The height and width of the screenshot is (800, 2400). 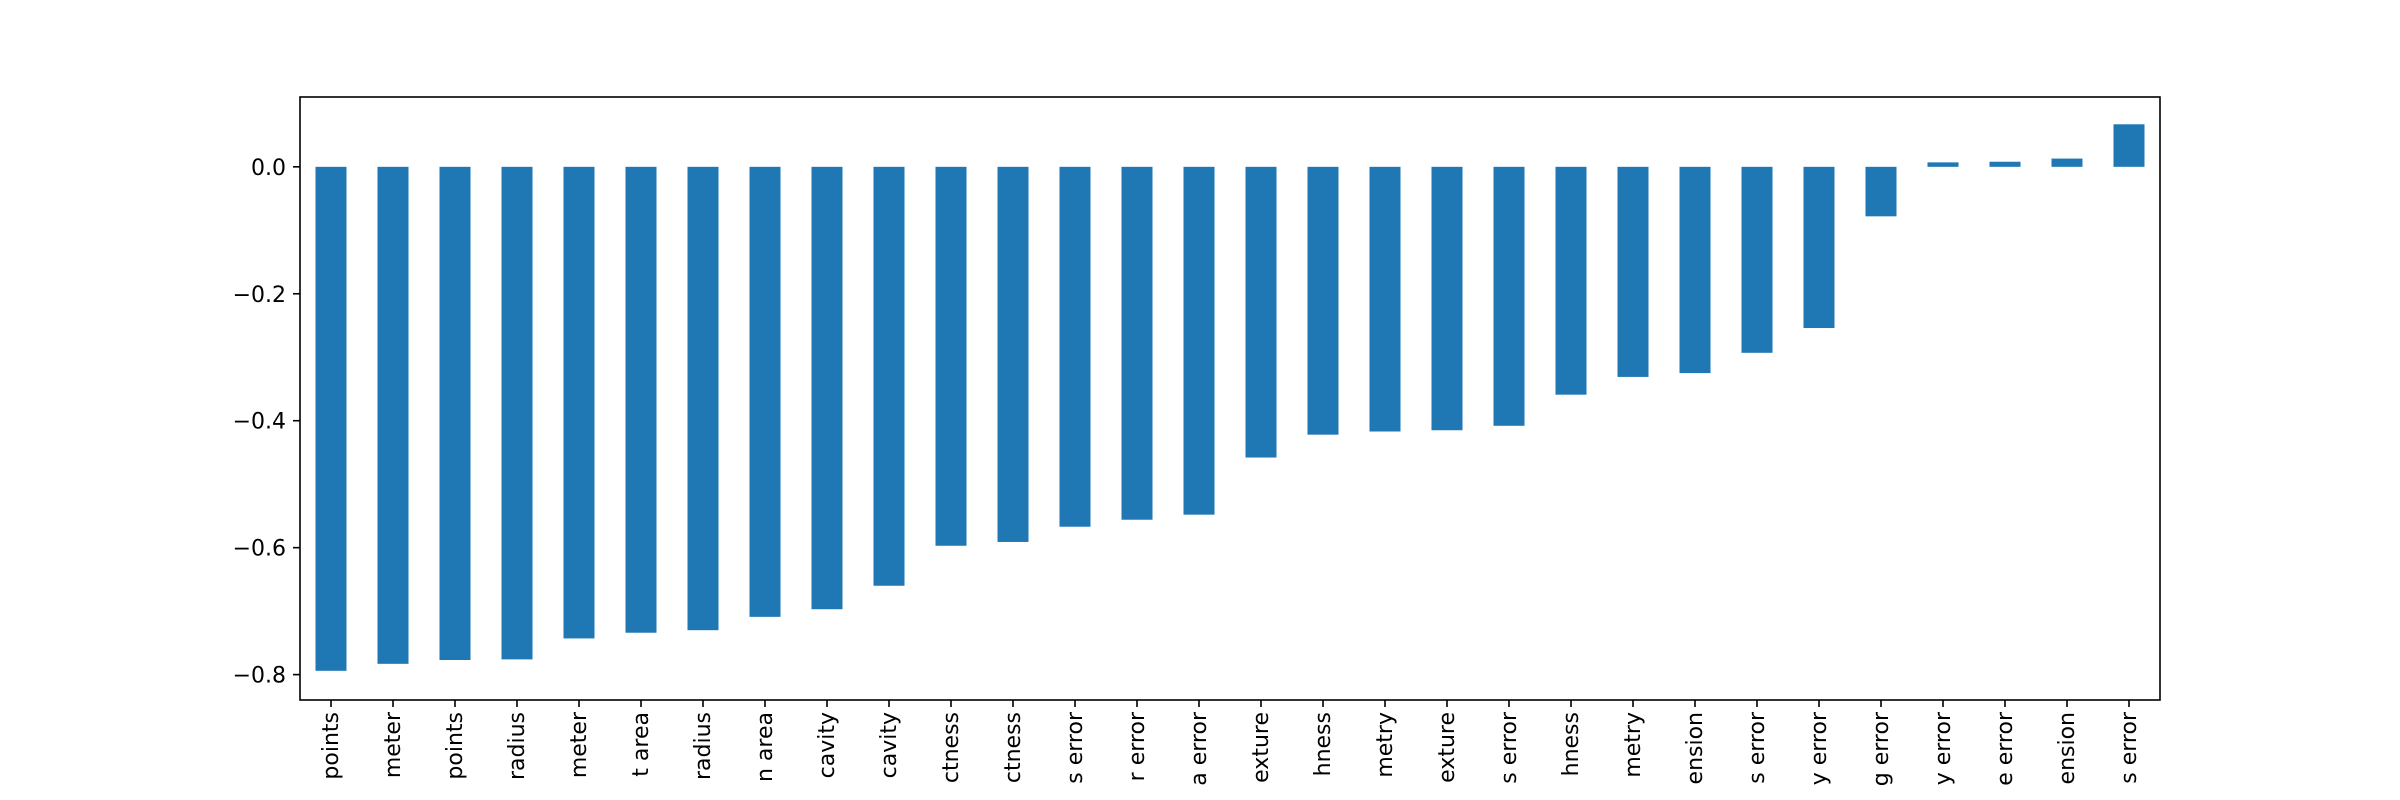 What do you see at coordinates (259, 422) in the screenshot?
I see `y-tick-label-3: −0.4` at bounding box center [259, 422].